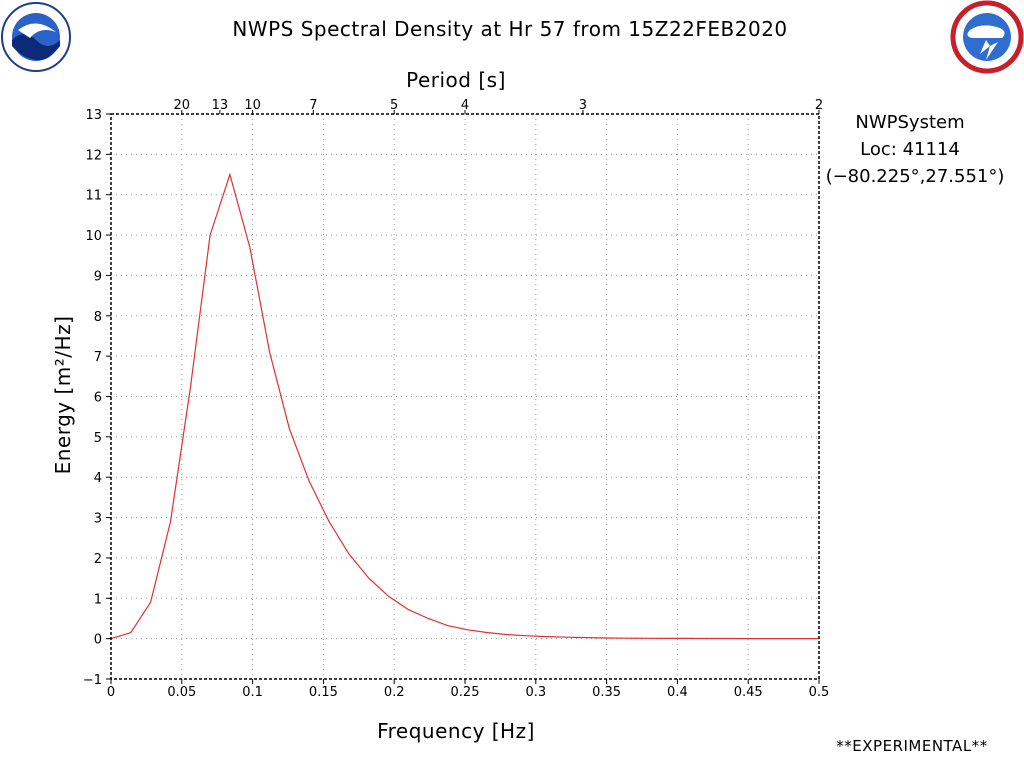 This screenshot has height=768, width=1024. What do you see at coordinates (98, 559) in the screenshot?
I see `y-tick-label: 2` at bounding box center [98, 559].